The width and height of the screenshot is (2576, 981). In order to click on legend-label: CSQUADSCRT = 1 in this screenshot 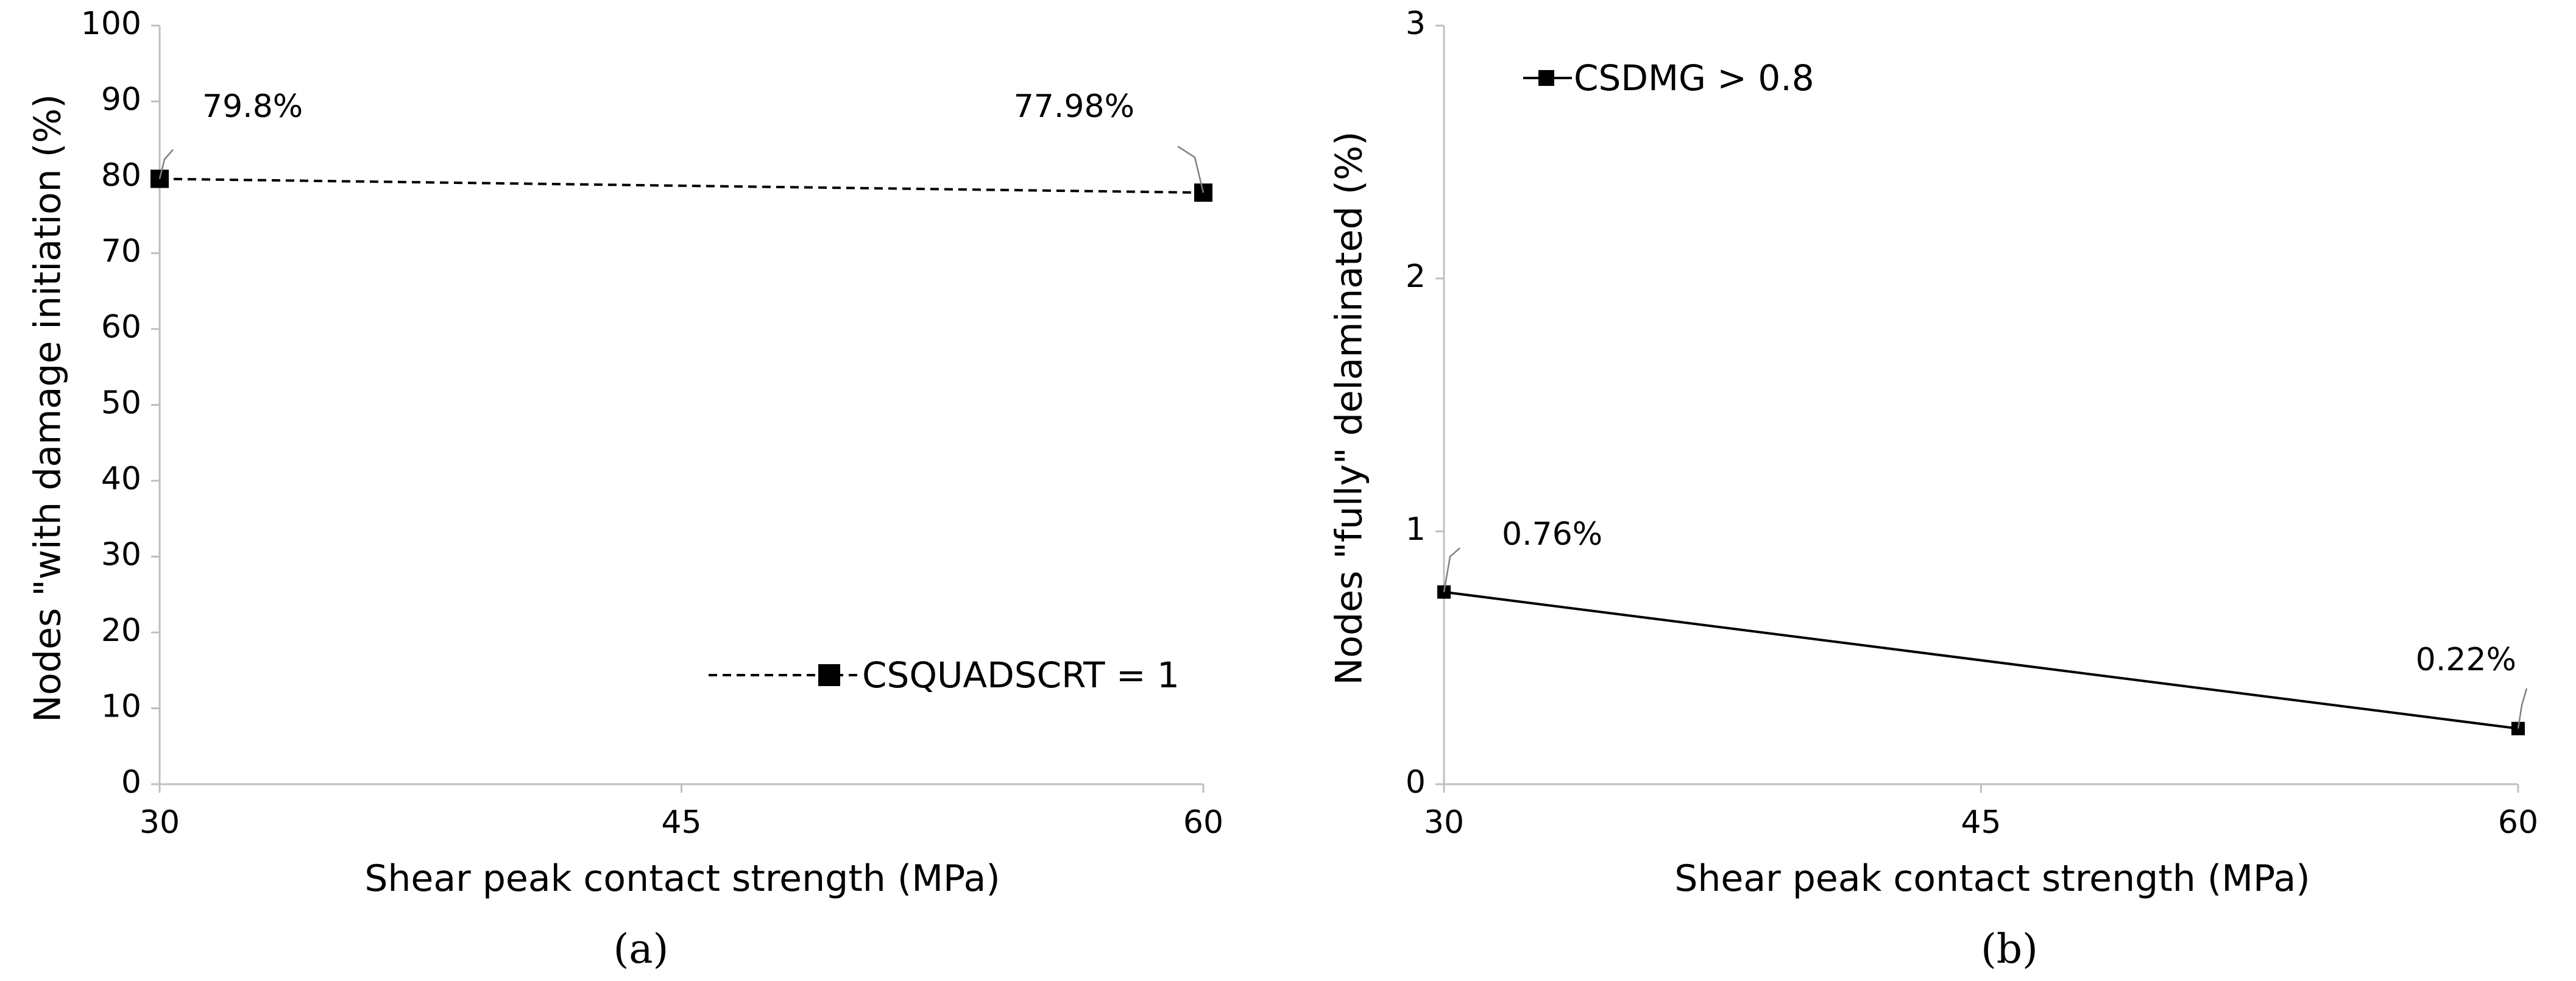, I will do `click(1021, 675)`.